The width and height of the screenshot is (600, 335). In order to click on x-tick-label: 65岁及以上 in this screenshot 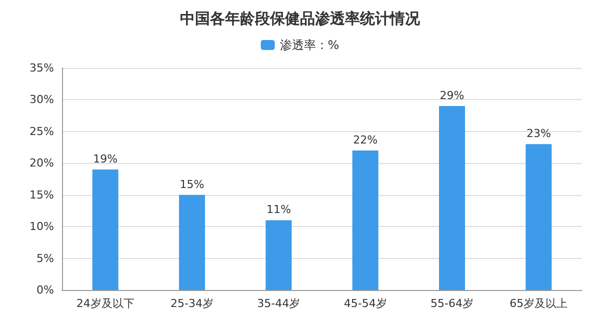, I will do `click(539, 303)`.